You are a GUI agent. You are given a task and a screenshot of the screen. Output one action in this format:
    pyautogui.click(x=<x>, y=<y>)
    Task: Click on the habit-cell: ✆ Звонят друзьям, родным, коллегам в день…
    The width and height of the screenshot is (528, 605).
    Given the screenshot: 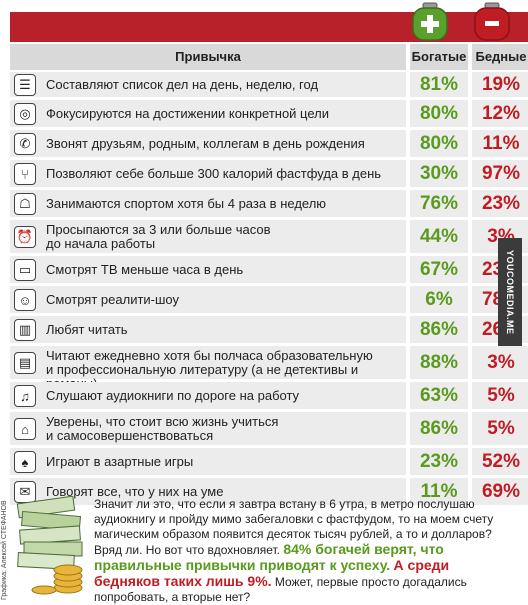 What is the action you would take?
    pyautogui.click(x=208, y=143)
    